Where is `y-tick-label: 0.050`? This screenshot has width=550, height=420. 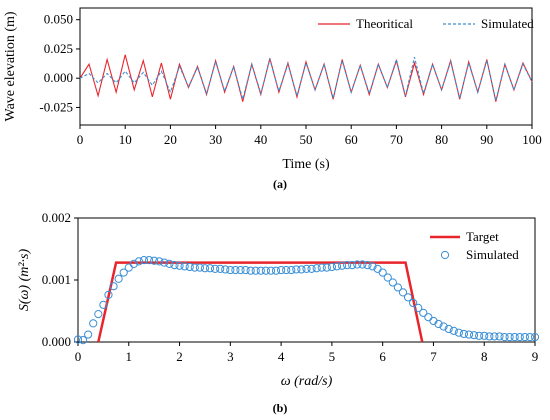
y-tick-label: 0.050 is located at coordinates (58, 19).